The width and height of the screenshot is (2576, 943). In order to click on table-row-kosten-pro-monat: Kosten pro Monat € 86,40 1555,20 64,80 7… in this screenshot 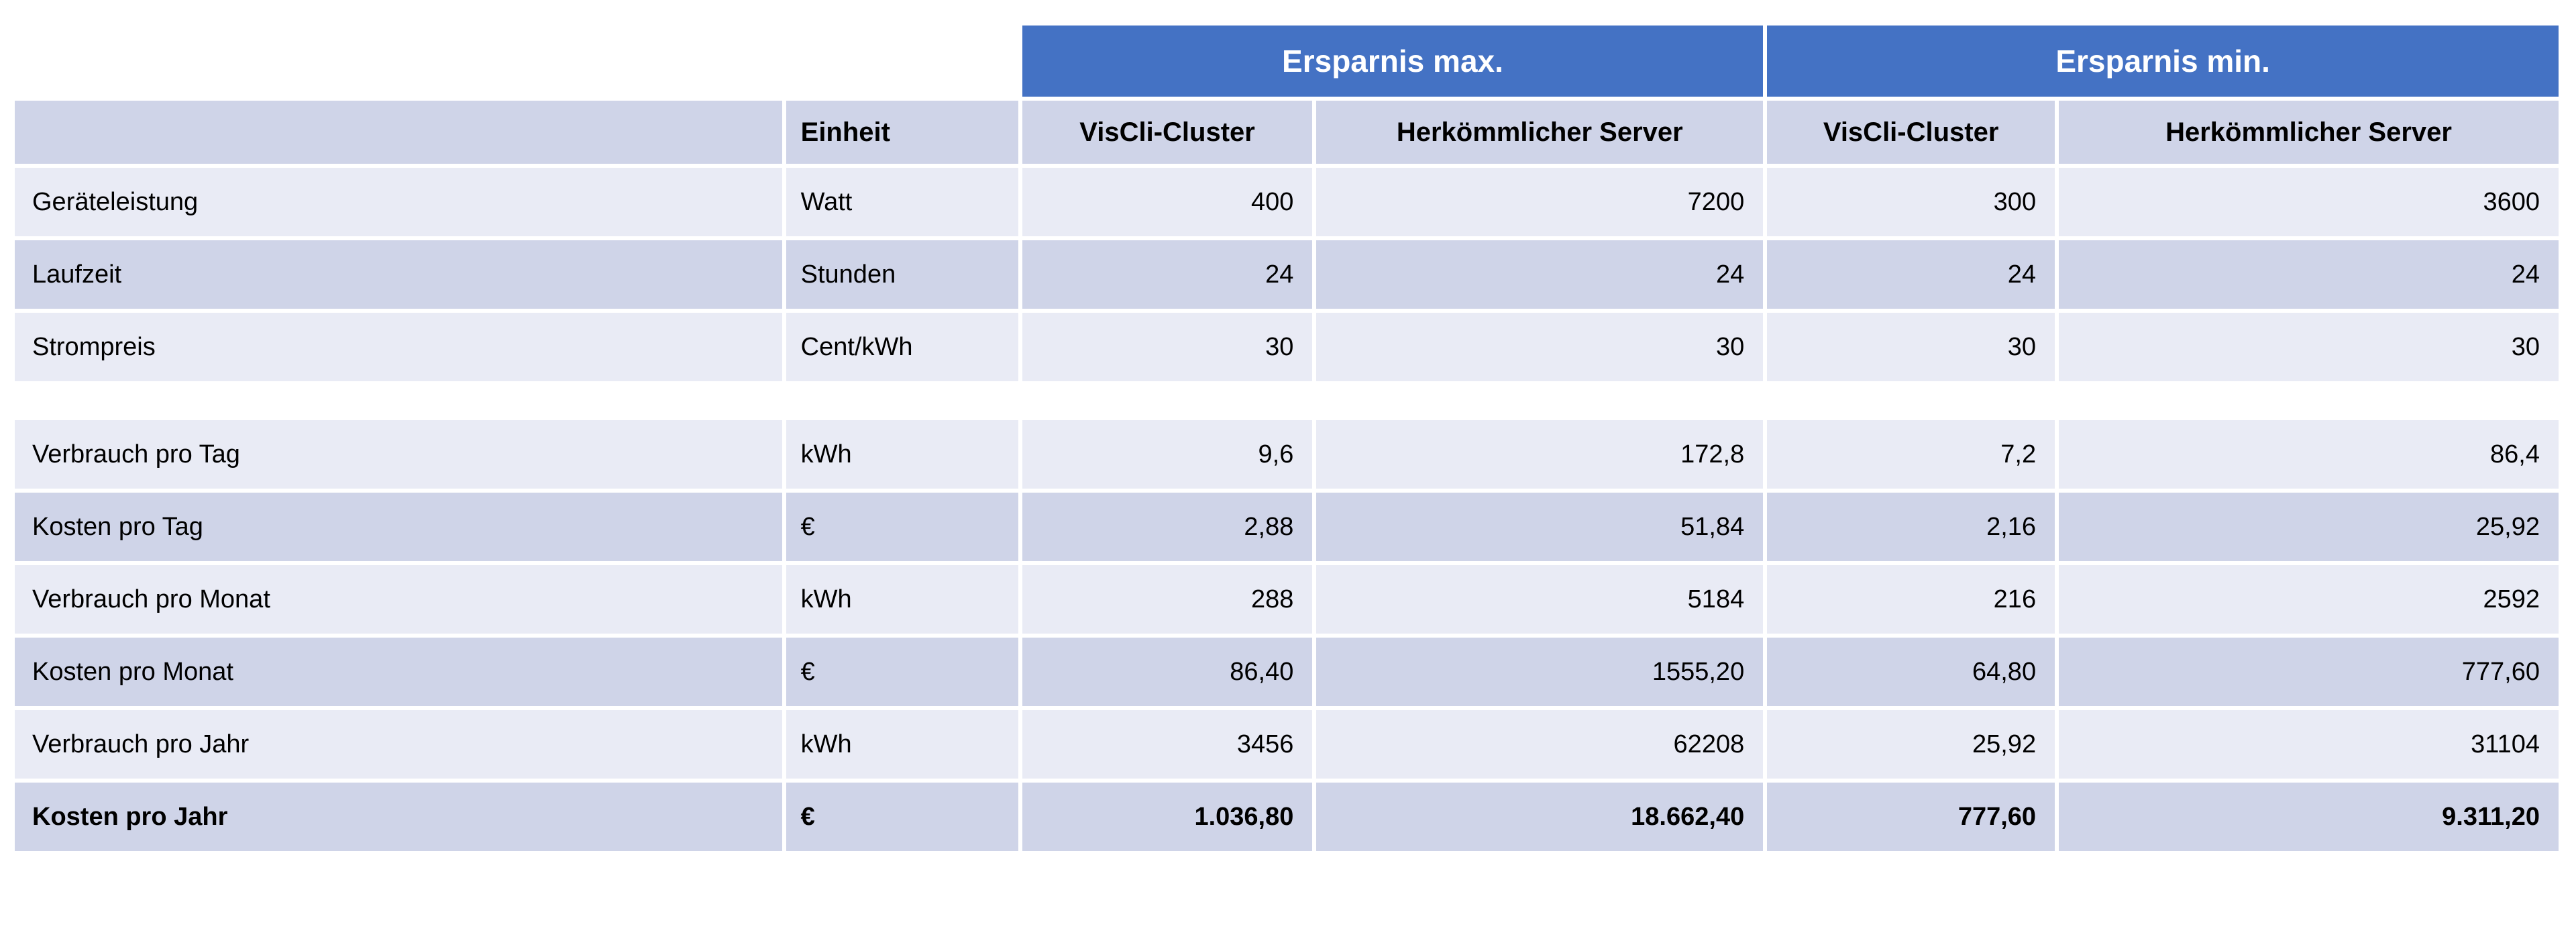, I will do `click(1287, 672)`.